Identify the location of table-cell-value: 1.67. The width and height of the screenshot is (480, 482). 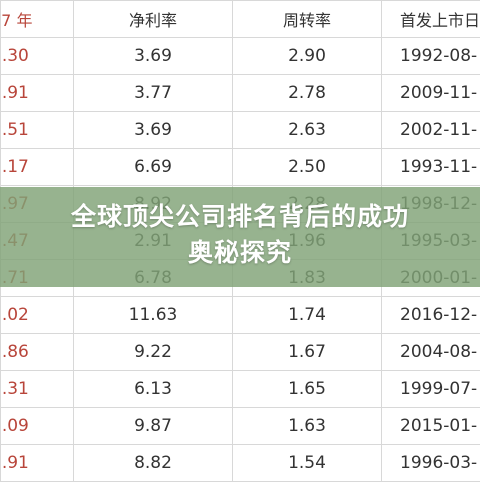
(307, 352).